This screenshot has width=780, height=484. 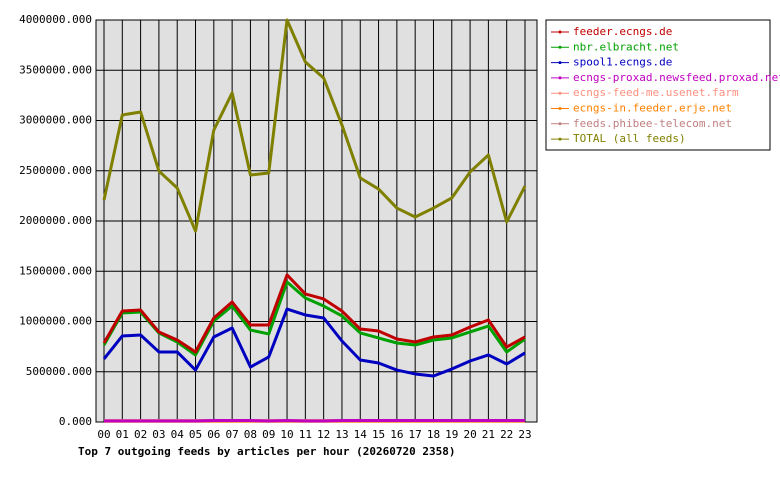 What do you see at coordinates (213, 434) in the screenshot?
I see `x-tick-label: 06` at bounding box center [213, 434].